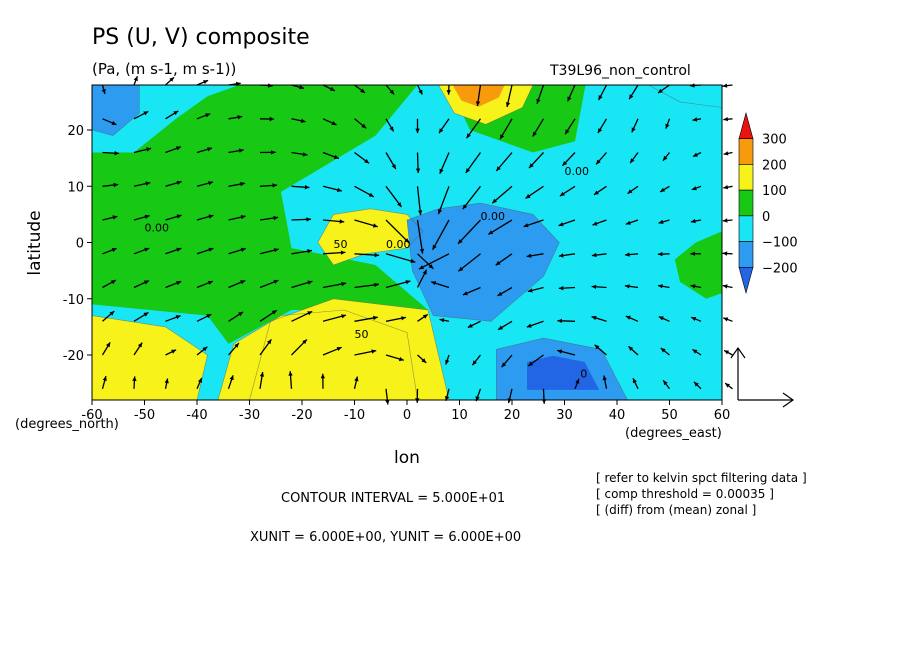 The height and width of the screenshot is (654, 904). I want to click on x-axis: -60 -50 -40 -30 -20 -10 0 10 20 30 40 50 60, so click(405, 411).